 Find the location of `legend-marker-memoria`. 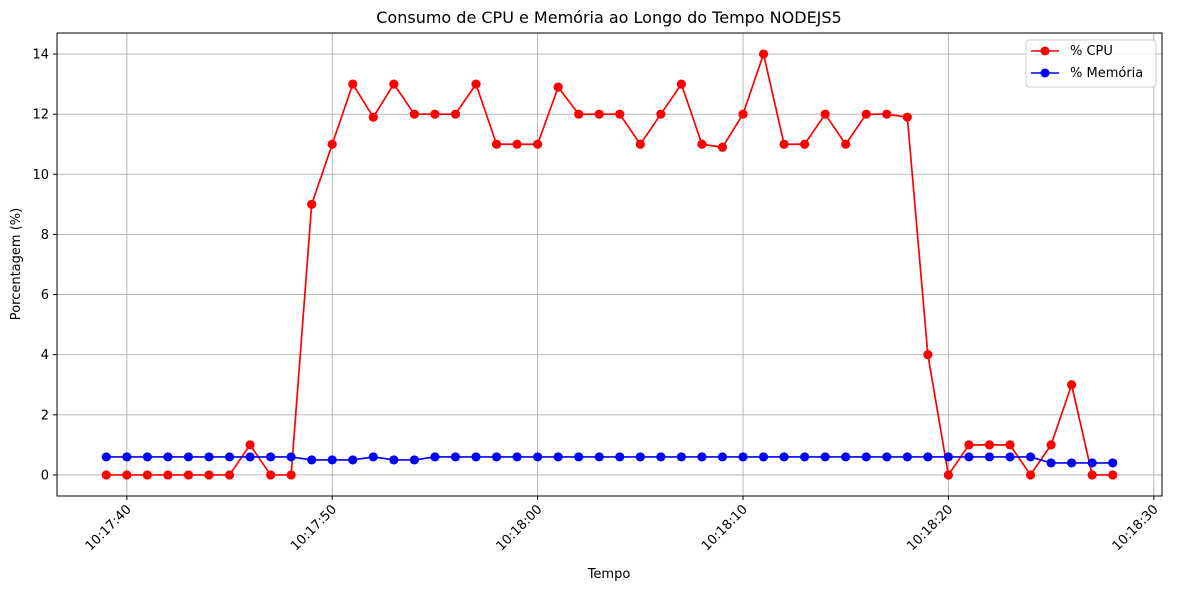

legend-marker-memoria is located at coordinates (1045, 73).